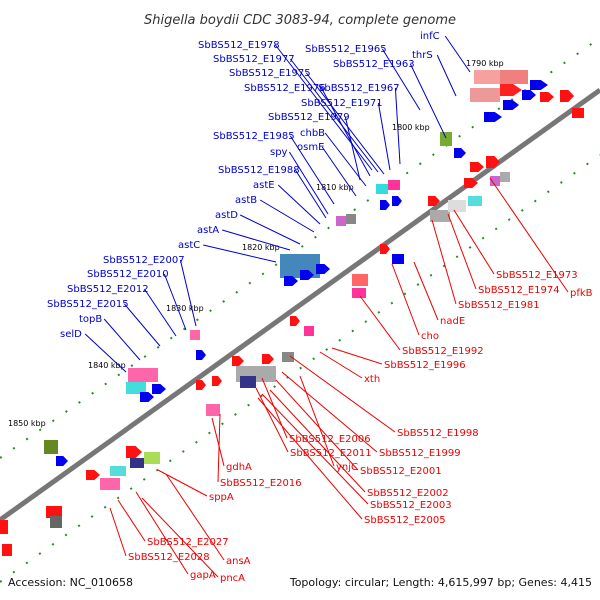  What do you see at coordinates (310, 147) in the screenshot?
I see `gene-label: osmE` at bounding box center [310, 147].